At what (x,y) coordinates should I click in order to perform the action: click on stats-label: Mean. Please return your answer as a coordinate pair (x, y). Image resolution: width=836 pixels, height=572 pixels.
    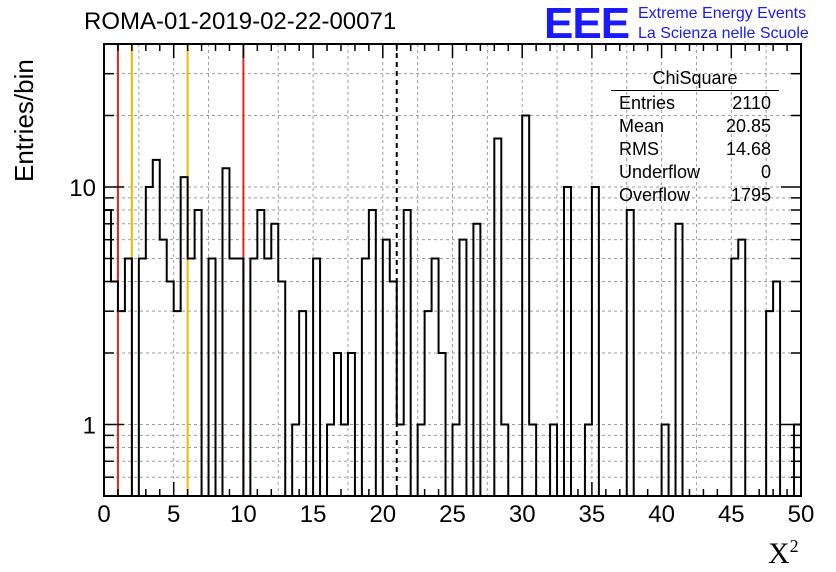
    Looking at the image, I should click on (642, 126).